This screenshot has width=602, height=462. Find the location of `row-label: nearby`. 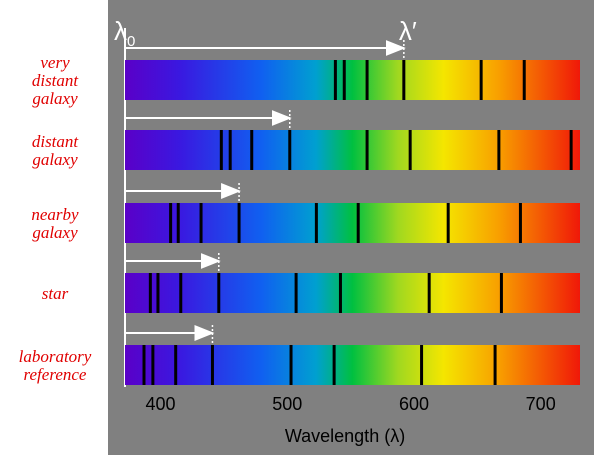

row-label: nearby is located at coordinates (55, 214).